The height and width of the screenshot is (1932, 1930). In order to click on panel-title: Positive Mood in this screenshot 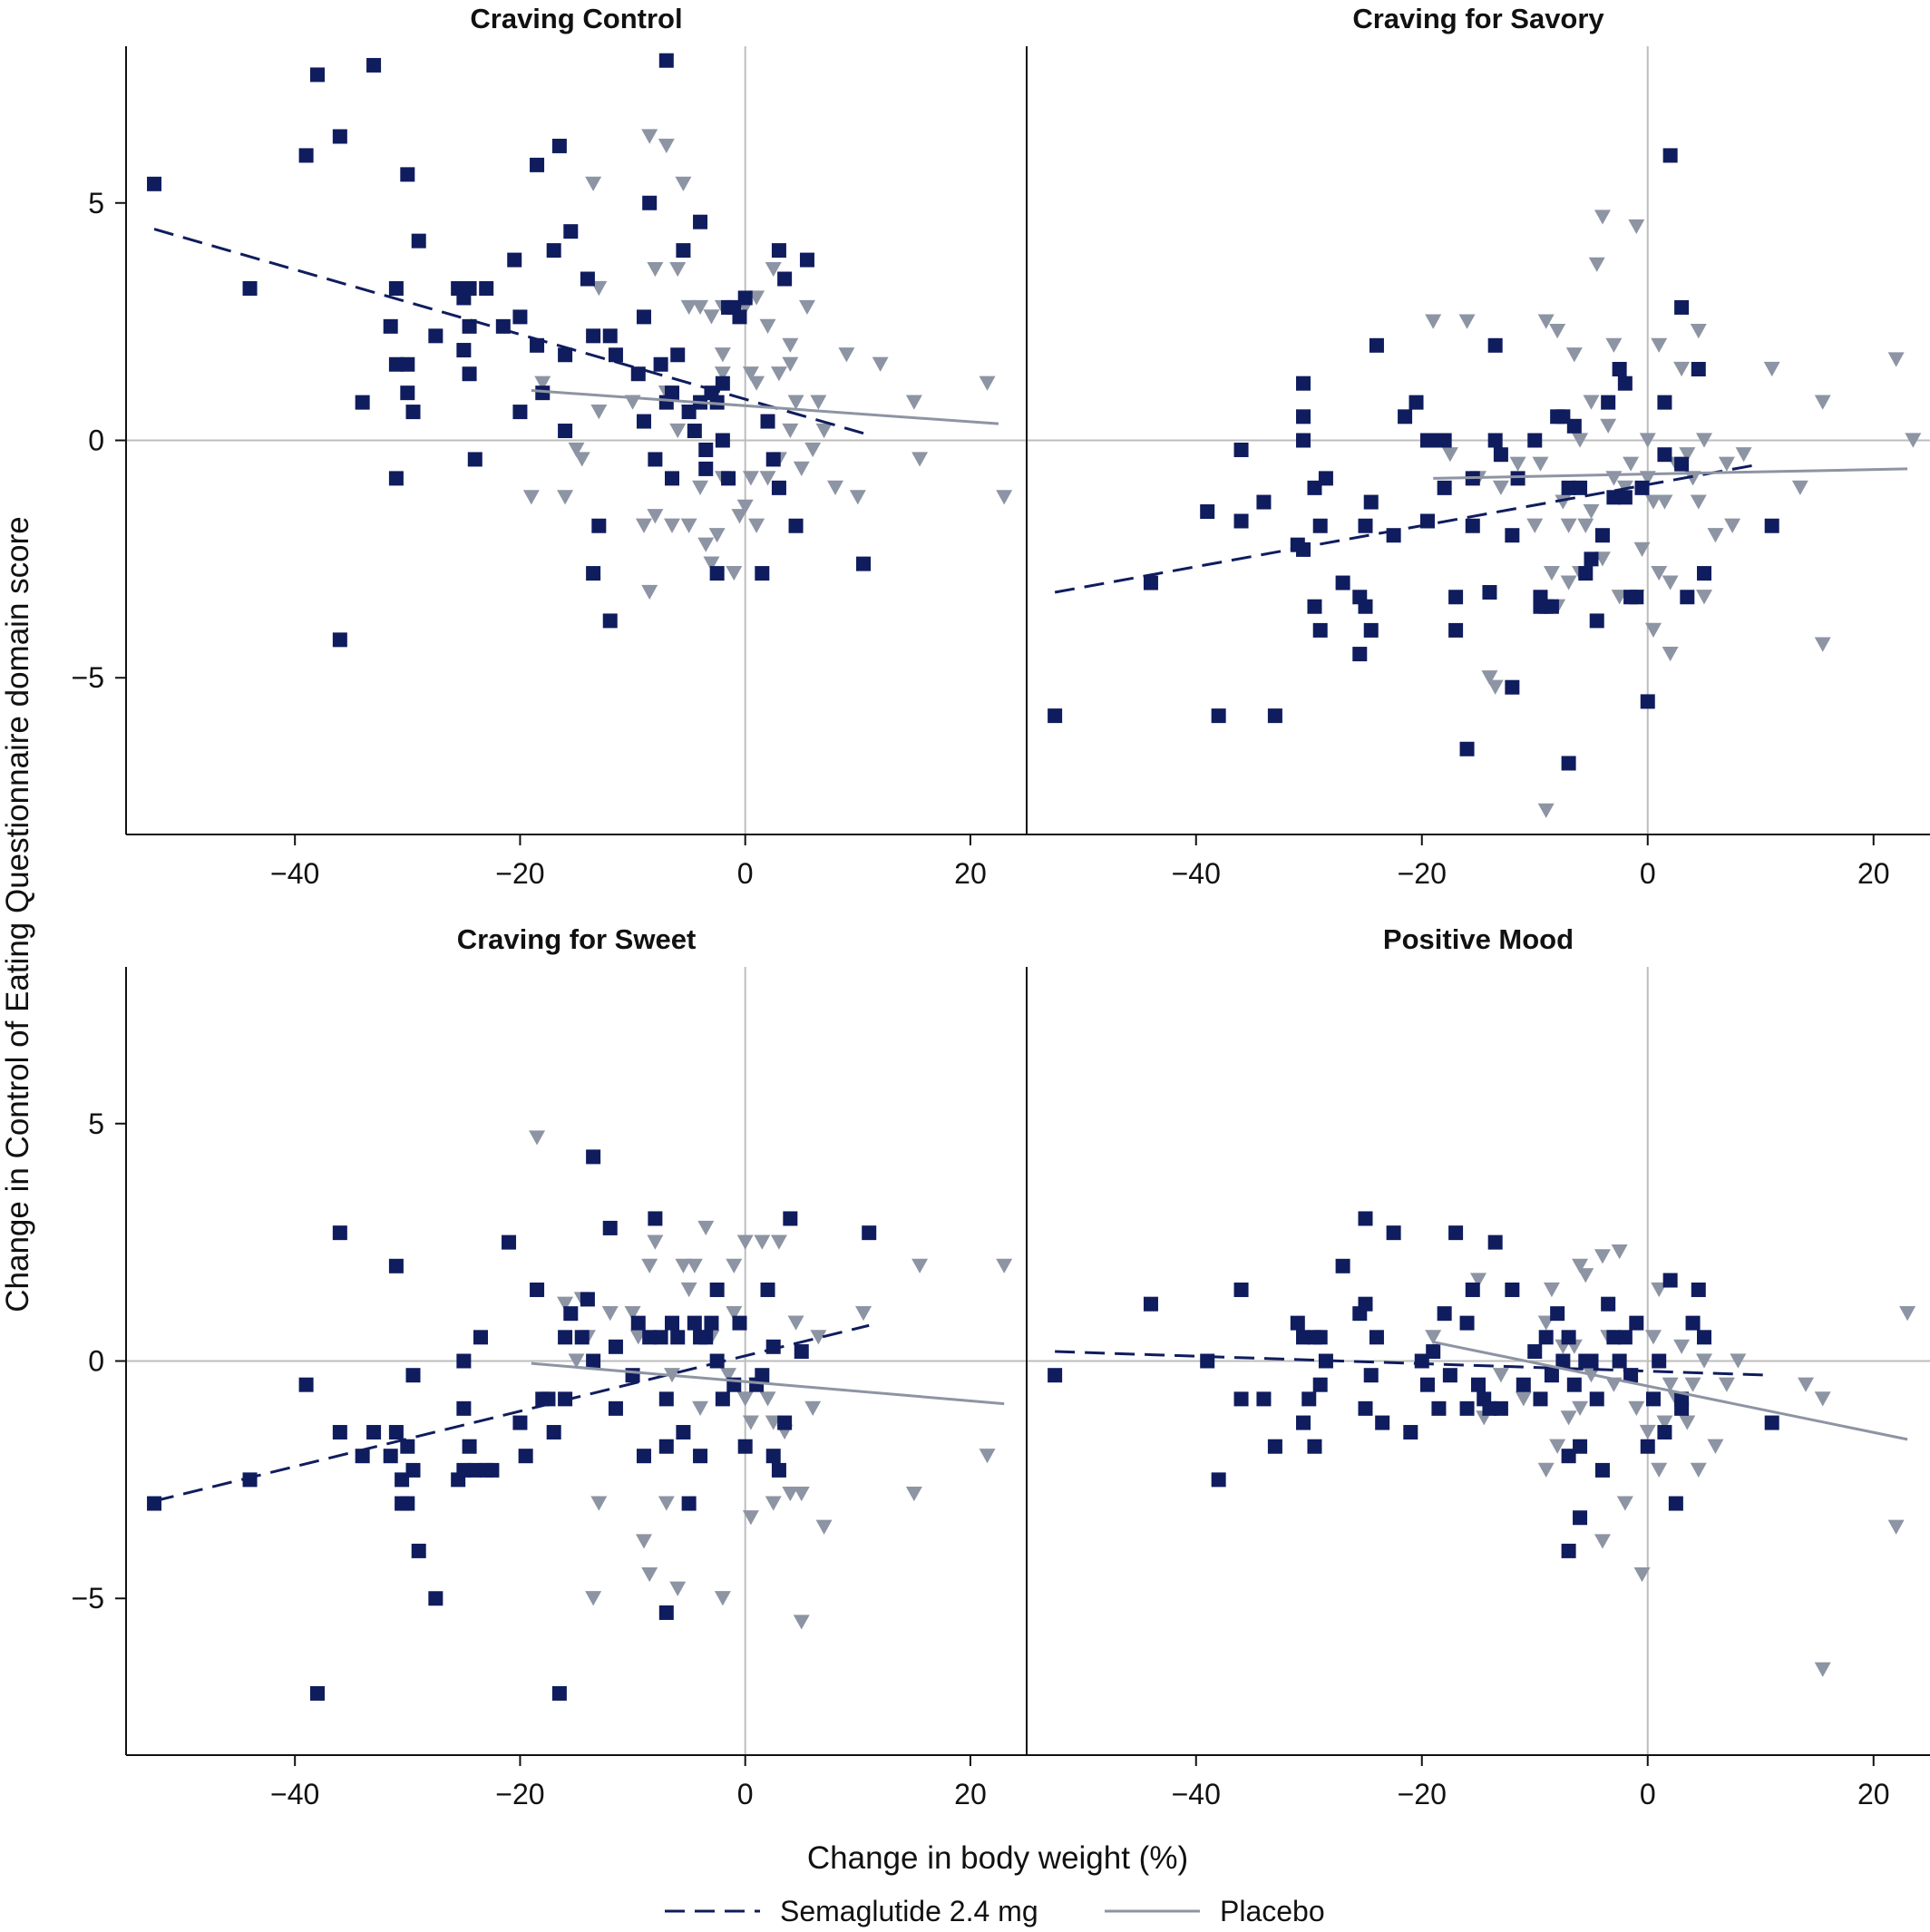, I will do `click(1478, 939)`.